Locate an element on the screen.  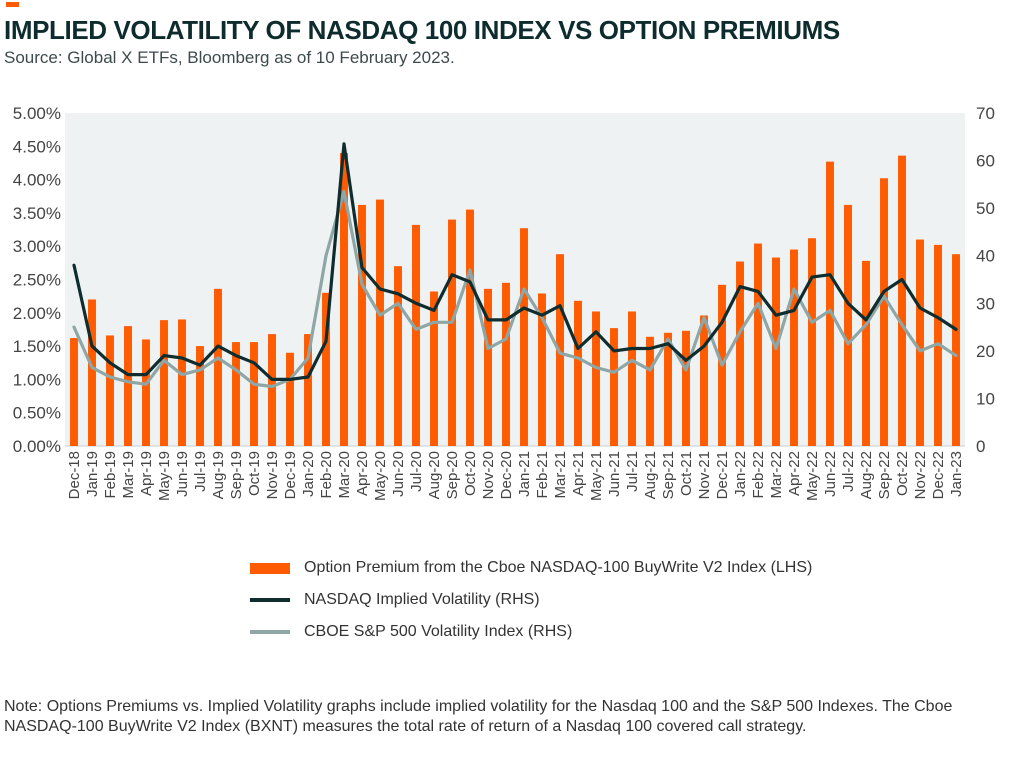
x-tick-label: Sep-19 is located at coordinates (236, 475).